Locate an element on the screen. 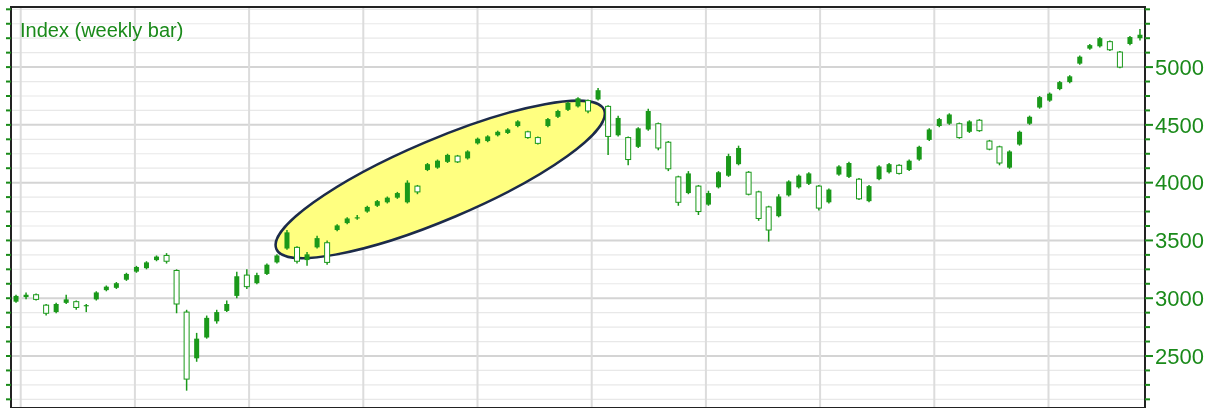 The width and height of the screenshot is (1221, 408). y-tick-label: 2500 is located at coordinates (1179, 356).